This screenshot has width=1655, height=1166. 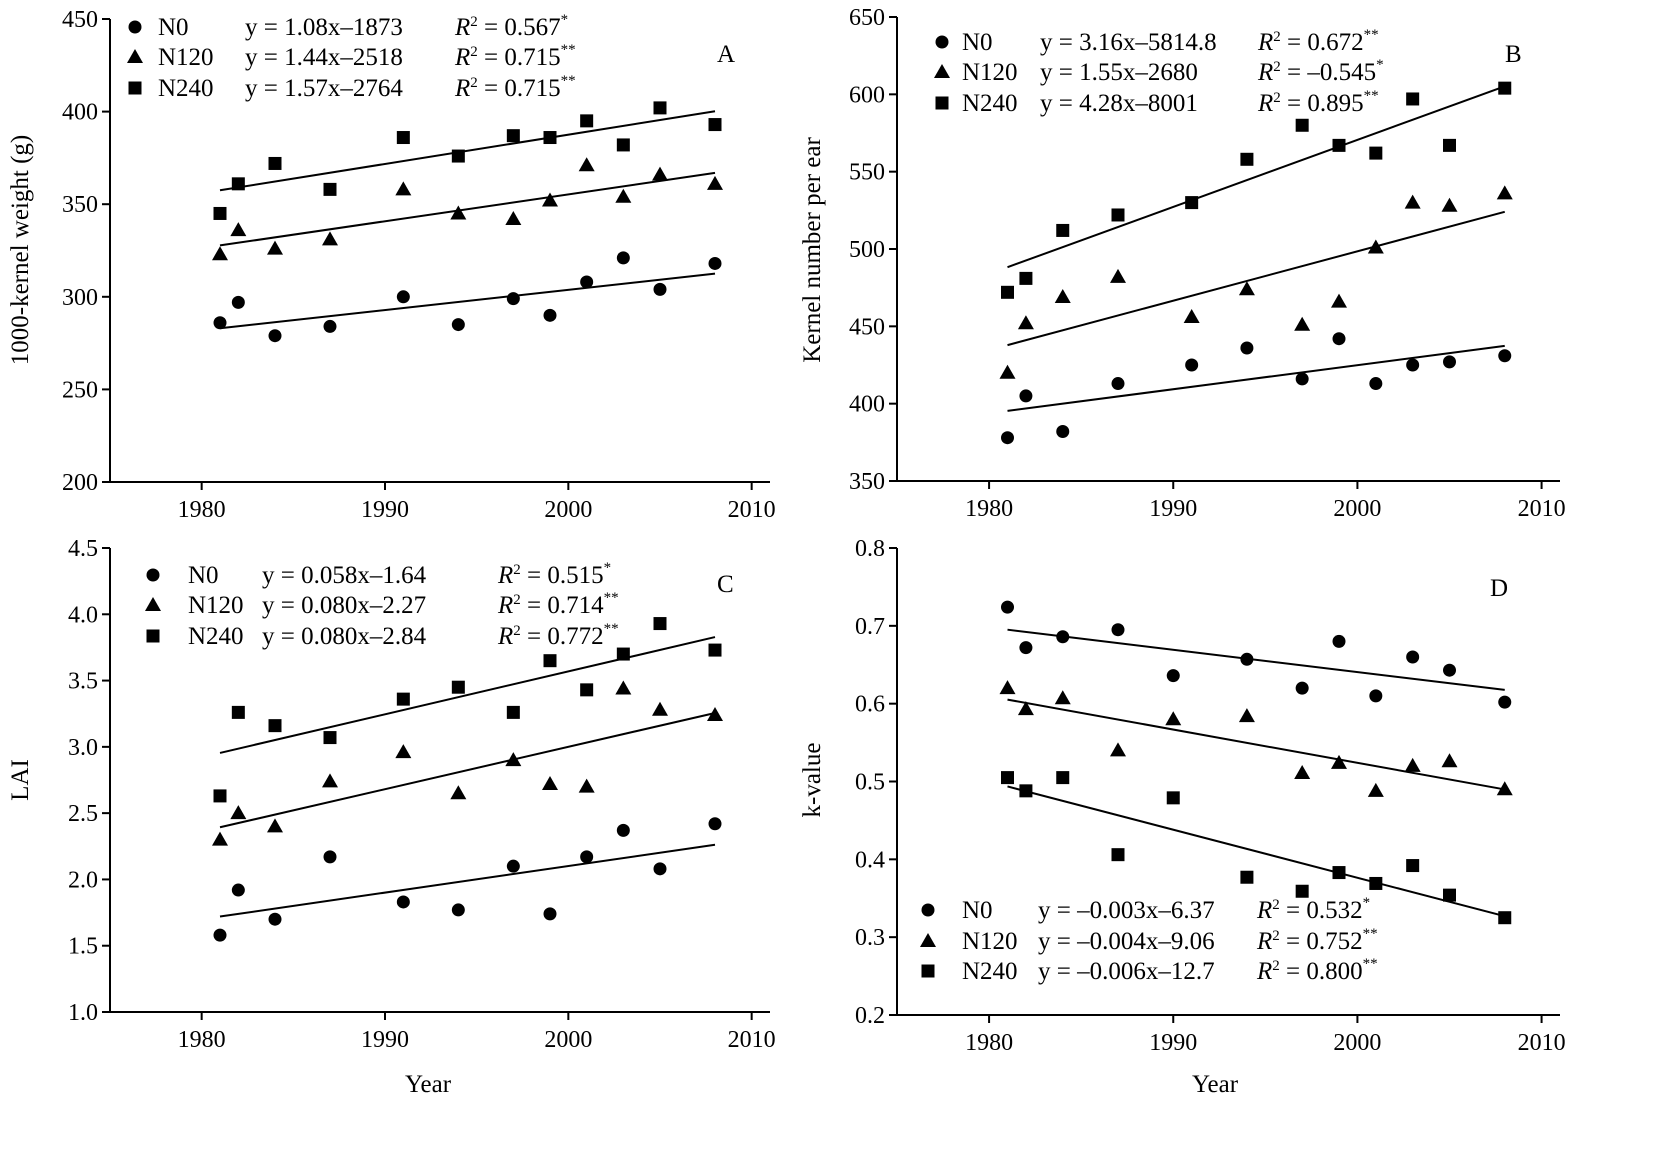 I want to click on r-squared: R2 = –0.545*, so click(x=1320, y=71).